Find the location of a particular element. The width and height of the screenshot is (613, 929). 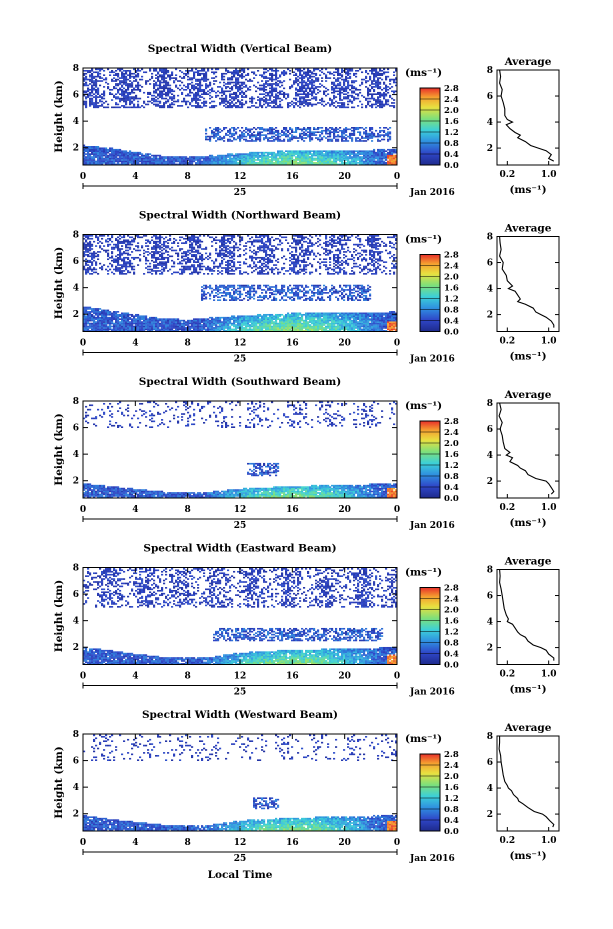

plot-frame is located at coordinates (240, 449).